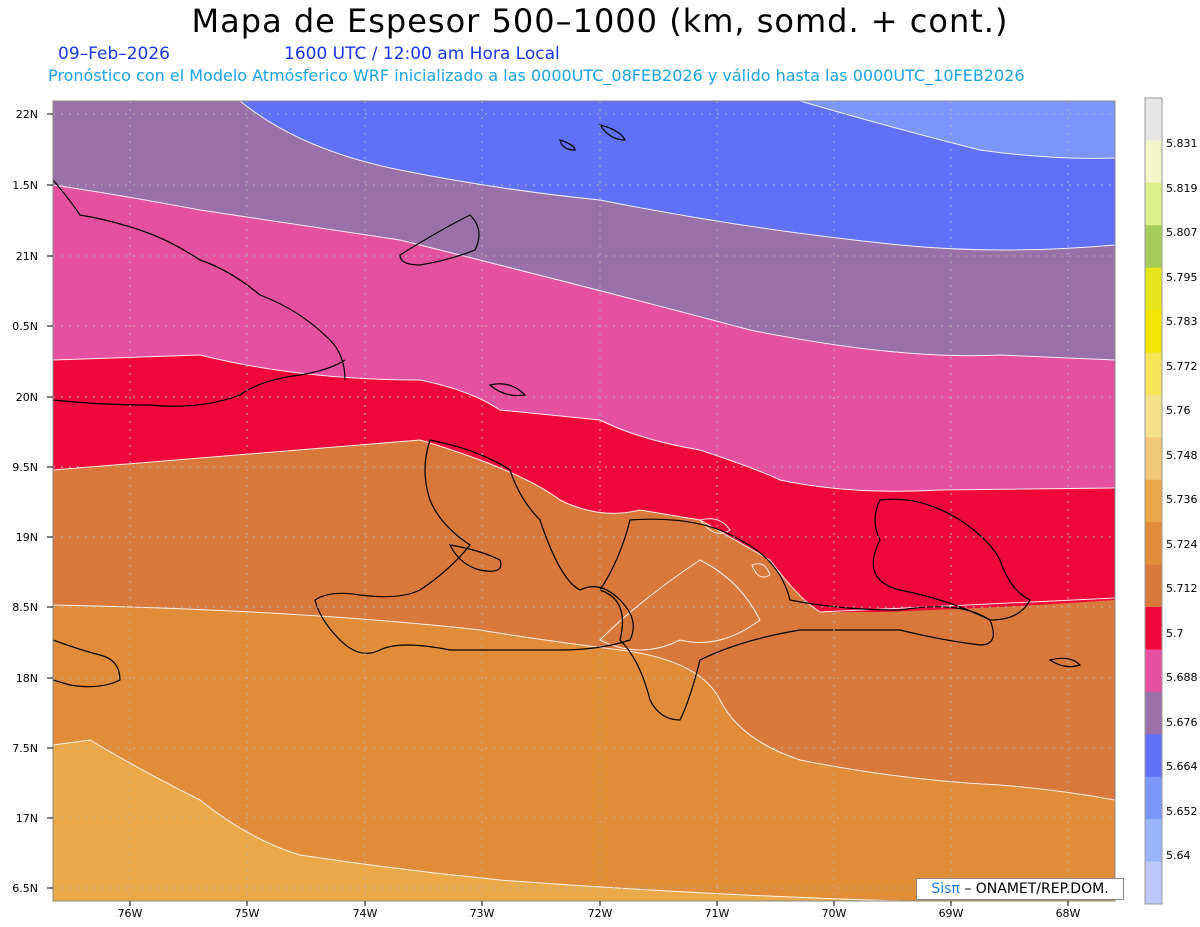  Describe the element at coordinates (25, 748) in the screenshot. I see `lat-label: 7.5N` at that location.